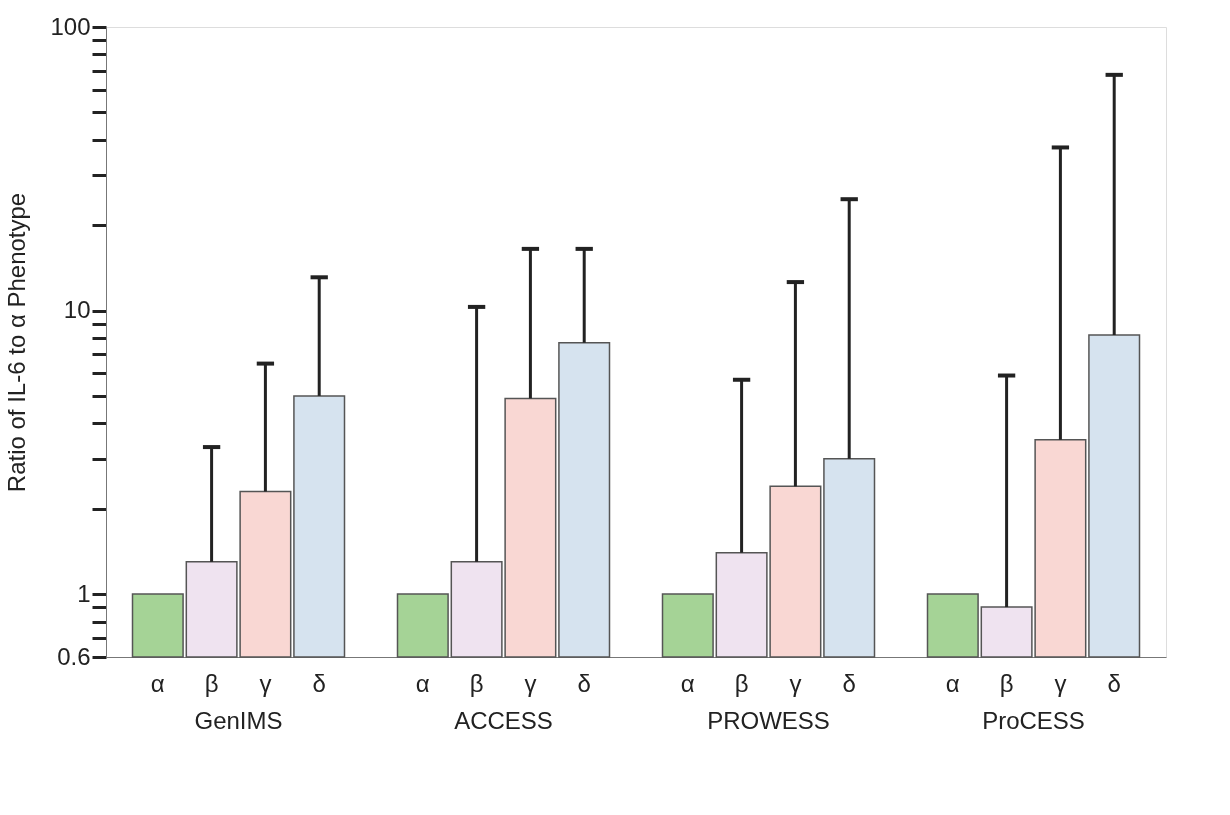  I want to click on y-tick-label: 100, so click(70, 26).